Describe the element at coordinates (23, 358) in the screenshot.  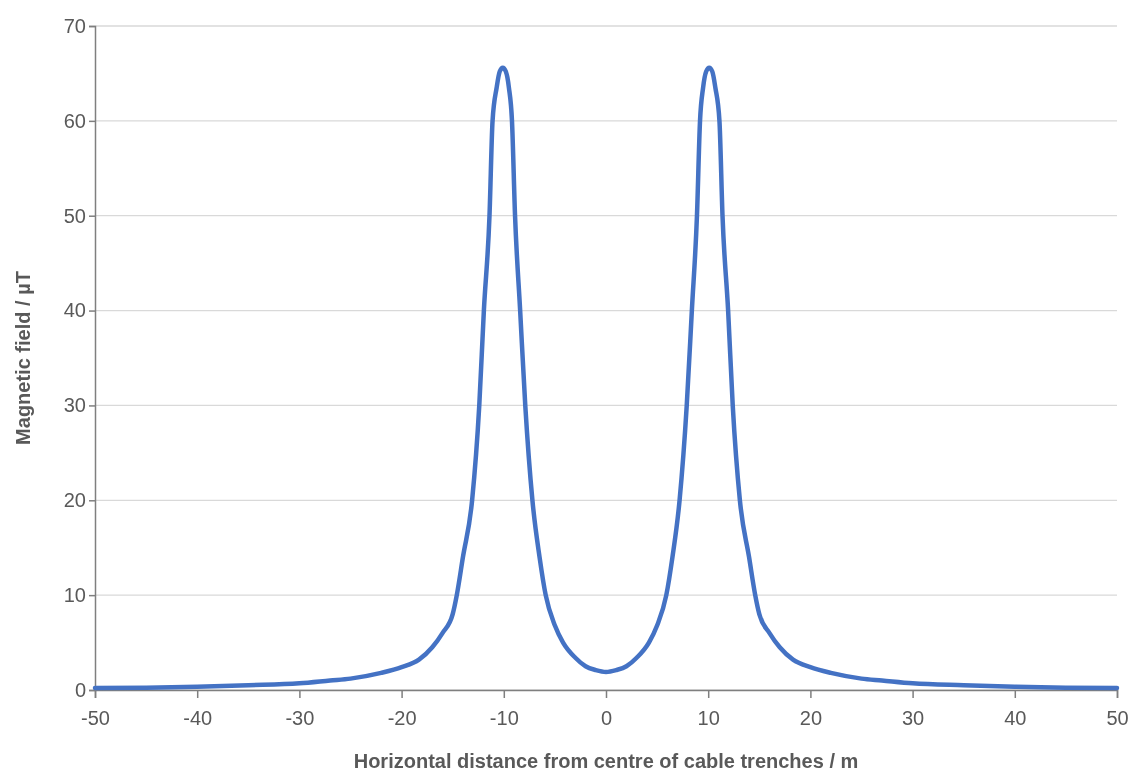
I see `y-axis-title: Magnetic field / µT` at that location.